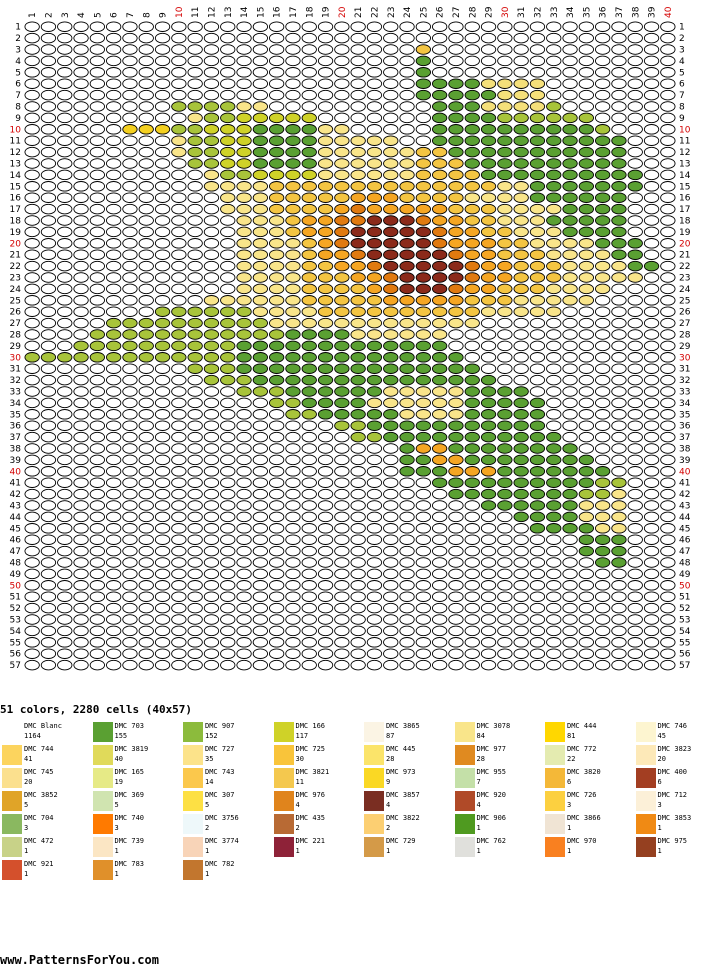 The width and height of the screenshot is (724, 969). What do you see at coordinates (28, 782) in the screenshot?
I see `stitch-count: 20` at bounding box center [28, 782].